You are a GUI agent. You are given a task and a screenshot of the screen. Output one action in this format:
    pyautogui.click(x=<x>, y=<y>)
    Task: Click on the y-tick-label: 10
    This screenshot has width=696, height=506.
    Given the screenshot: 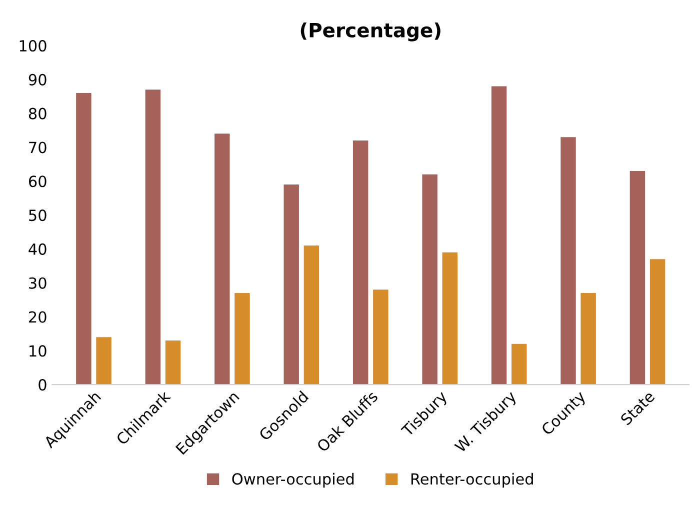 What is the action you would take?
    pyautogui.click(x=38, y=351)
    